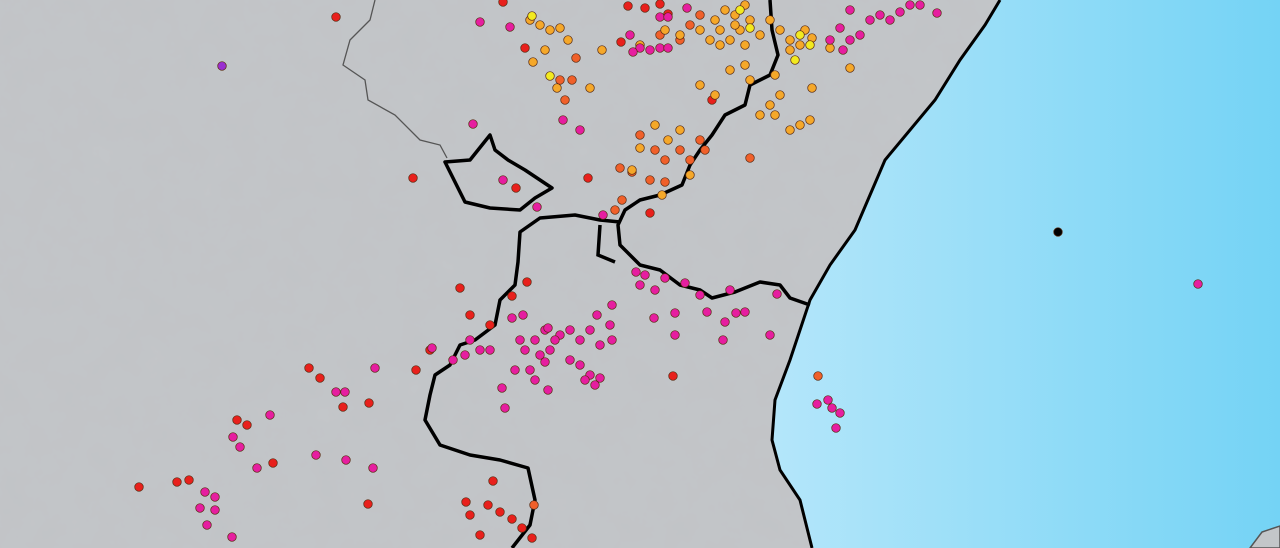  I want to click on minor-border, so click(395, 79).